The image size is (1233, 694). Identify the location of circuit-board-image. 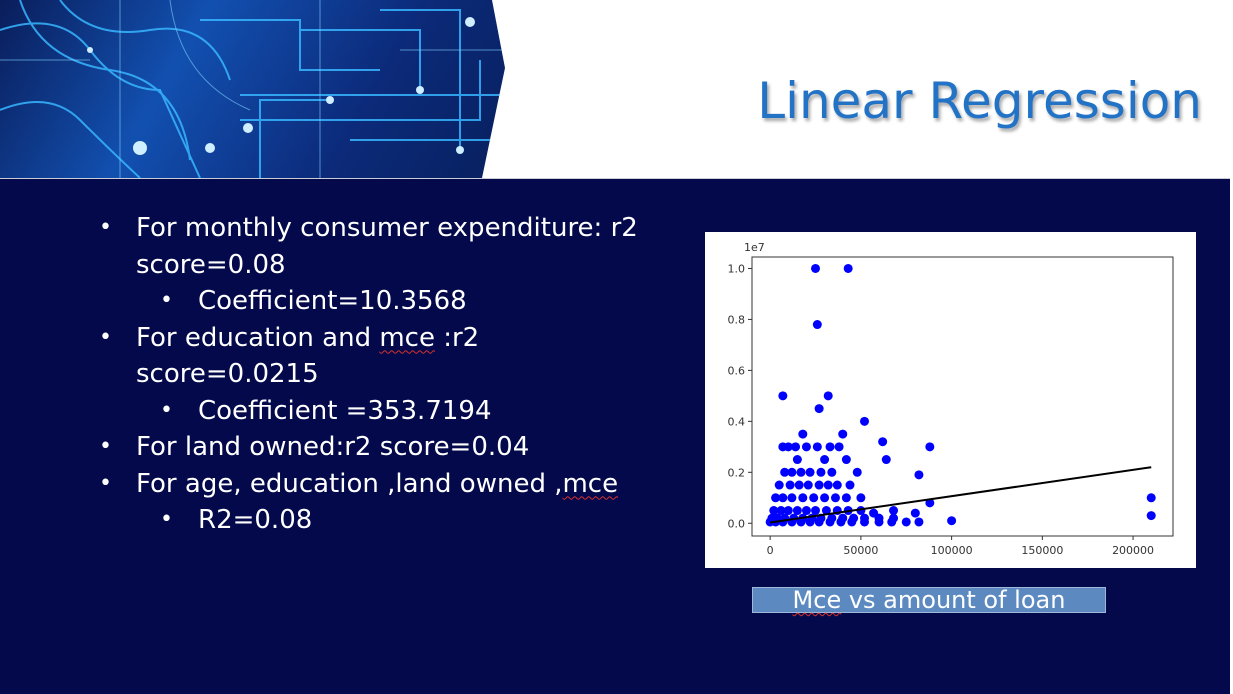
(252, 89).